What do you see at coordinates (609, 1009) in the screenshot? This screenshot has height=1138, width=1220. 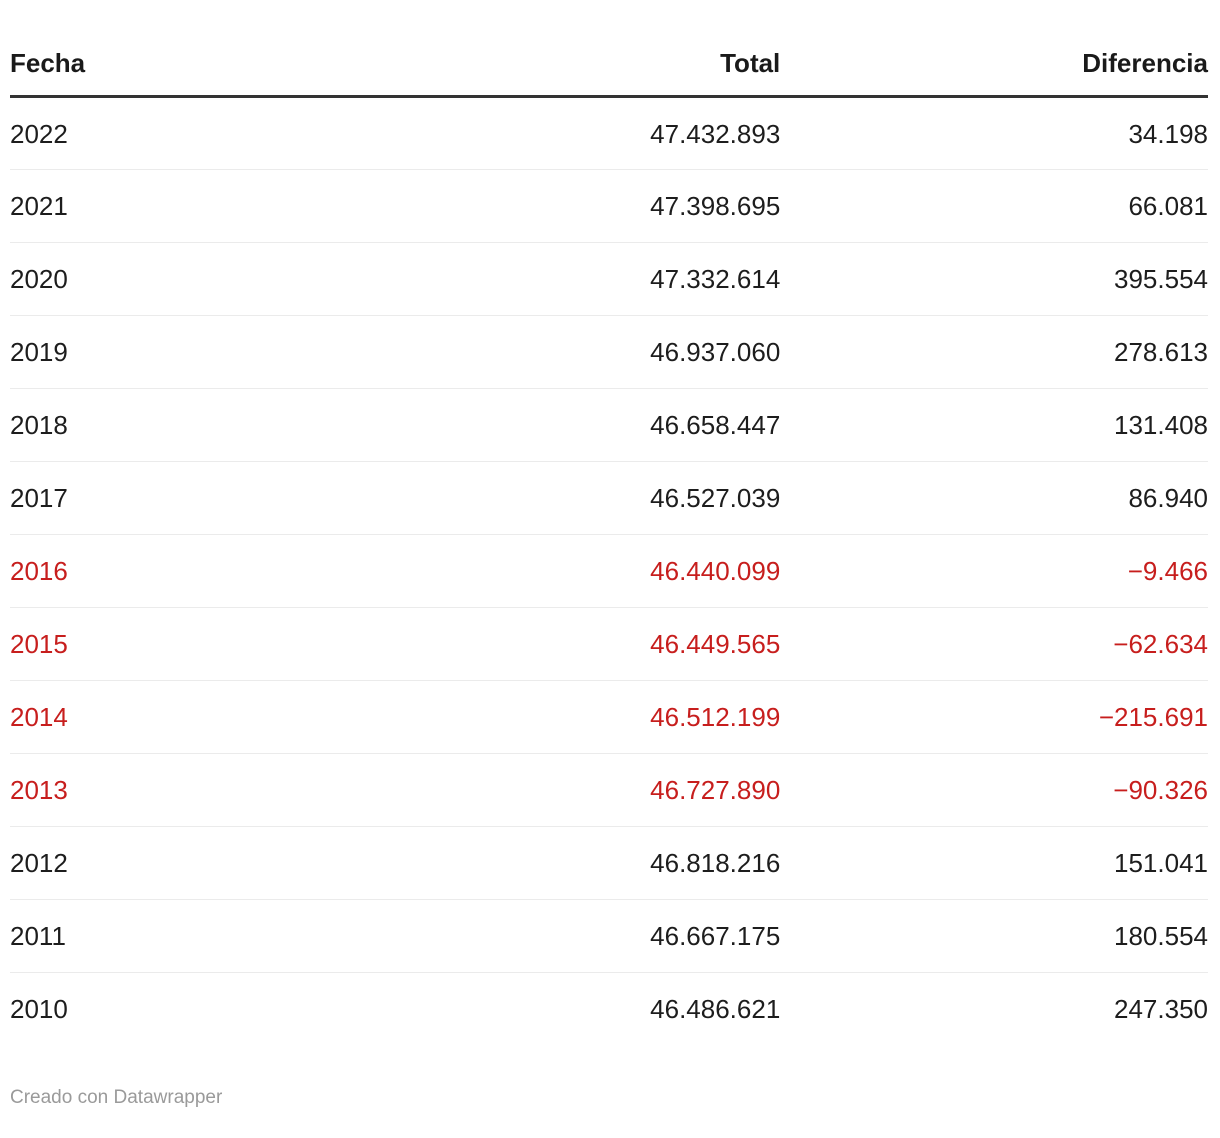 I see `table-row: 2010 46.486.621 247.350` at bounding box center [609, 1009].